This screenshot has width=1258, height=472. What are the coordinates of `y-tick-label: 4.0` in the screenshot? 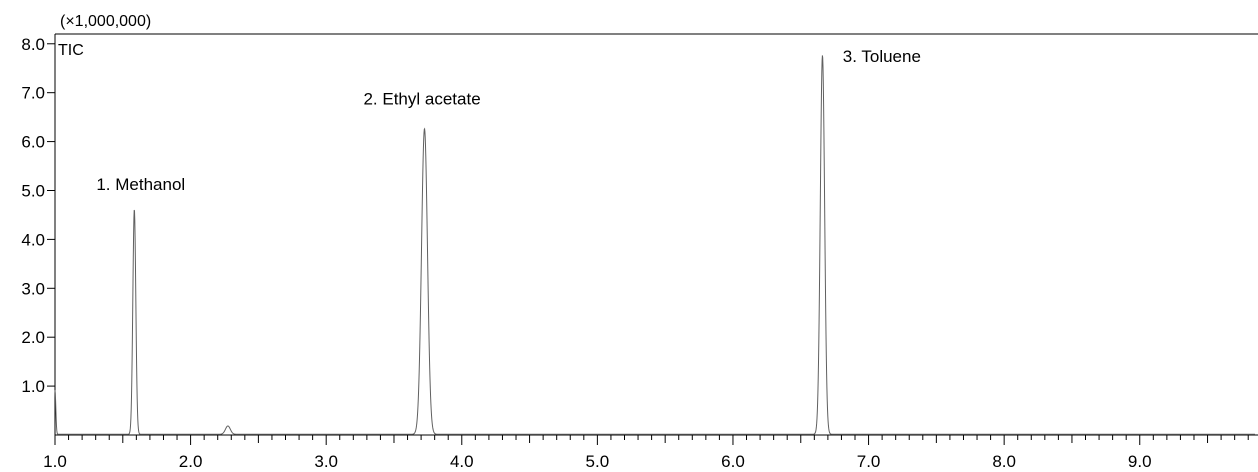 It's located at (33, 239).